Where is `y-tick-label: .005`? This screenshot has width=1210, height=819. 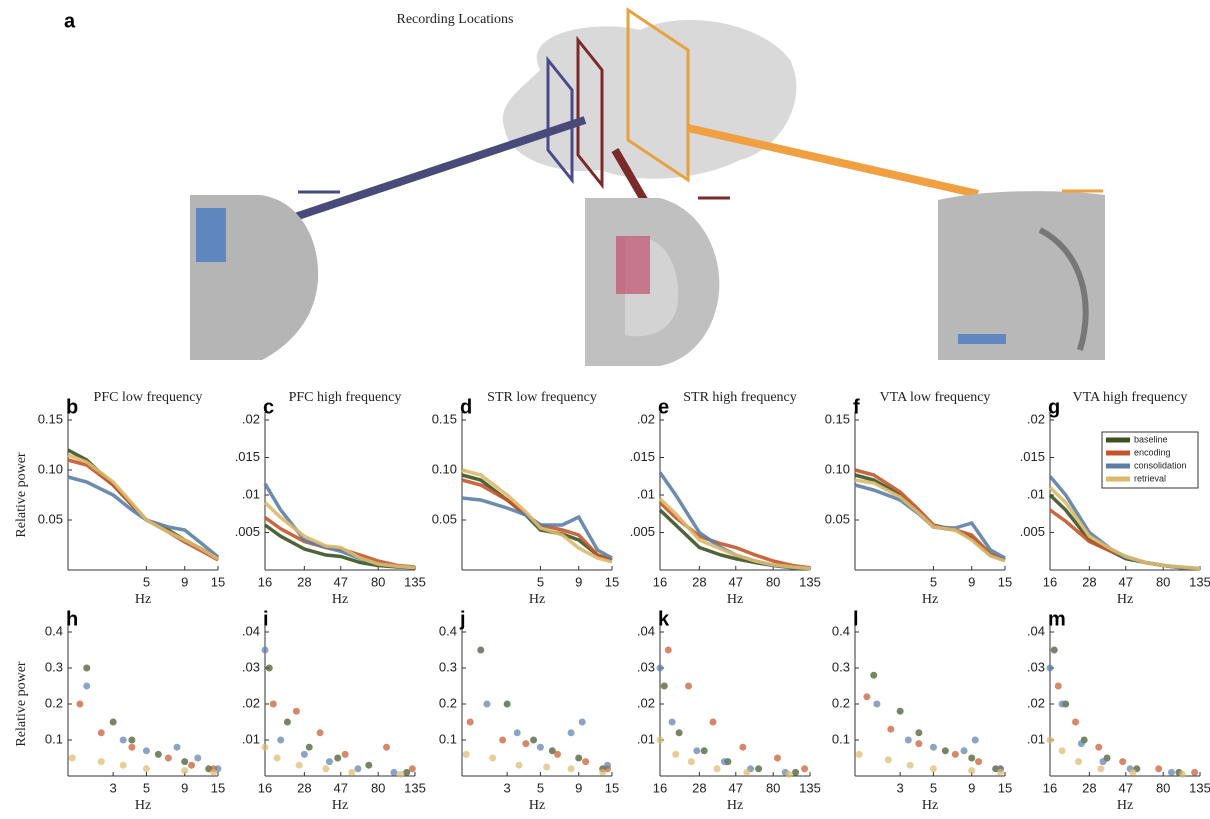 y-tick-label: .005 is located at coordinates (247, 531).